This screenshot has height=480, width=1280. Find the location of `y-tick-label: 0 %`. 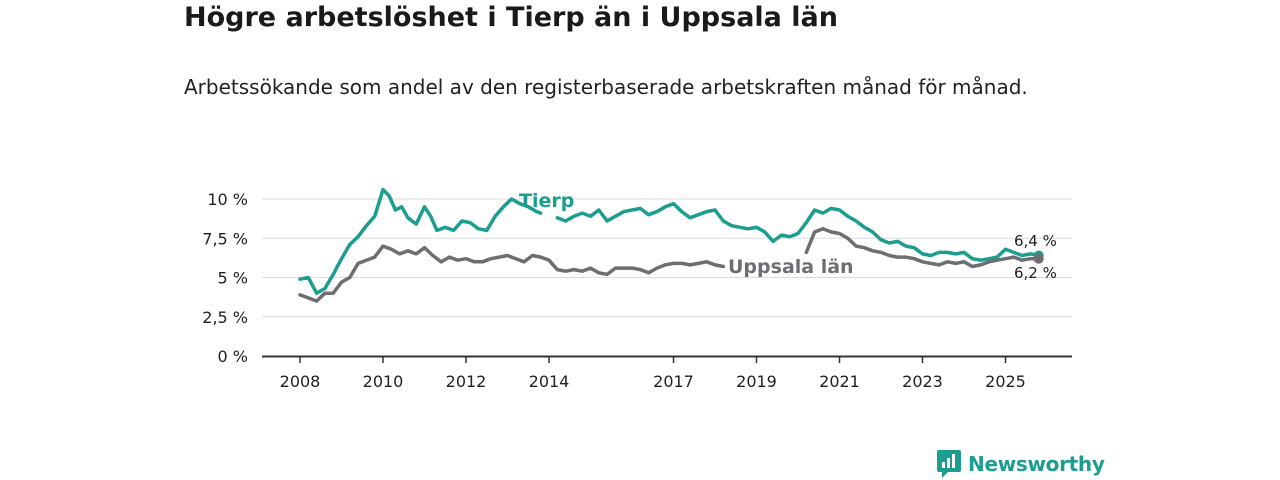

y-tick-label: 0 % is located at coordinates (233, 356).